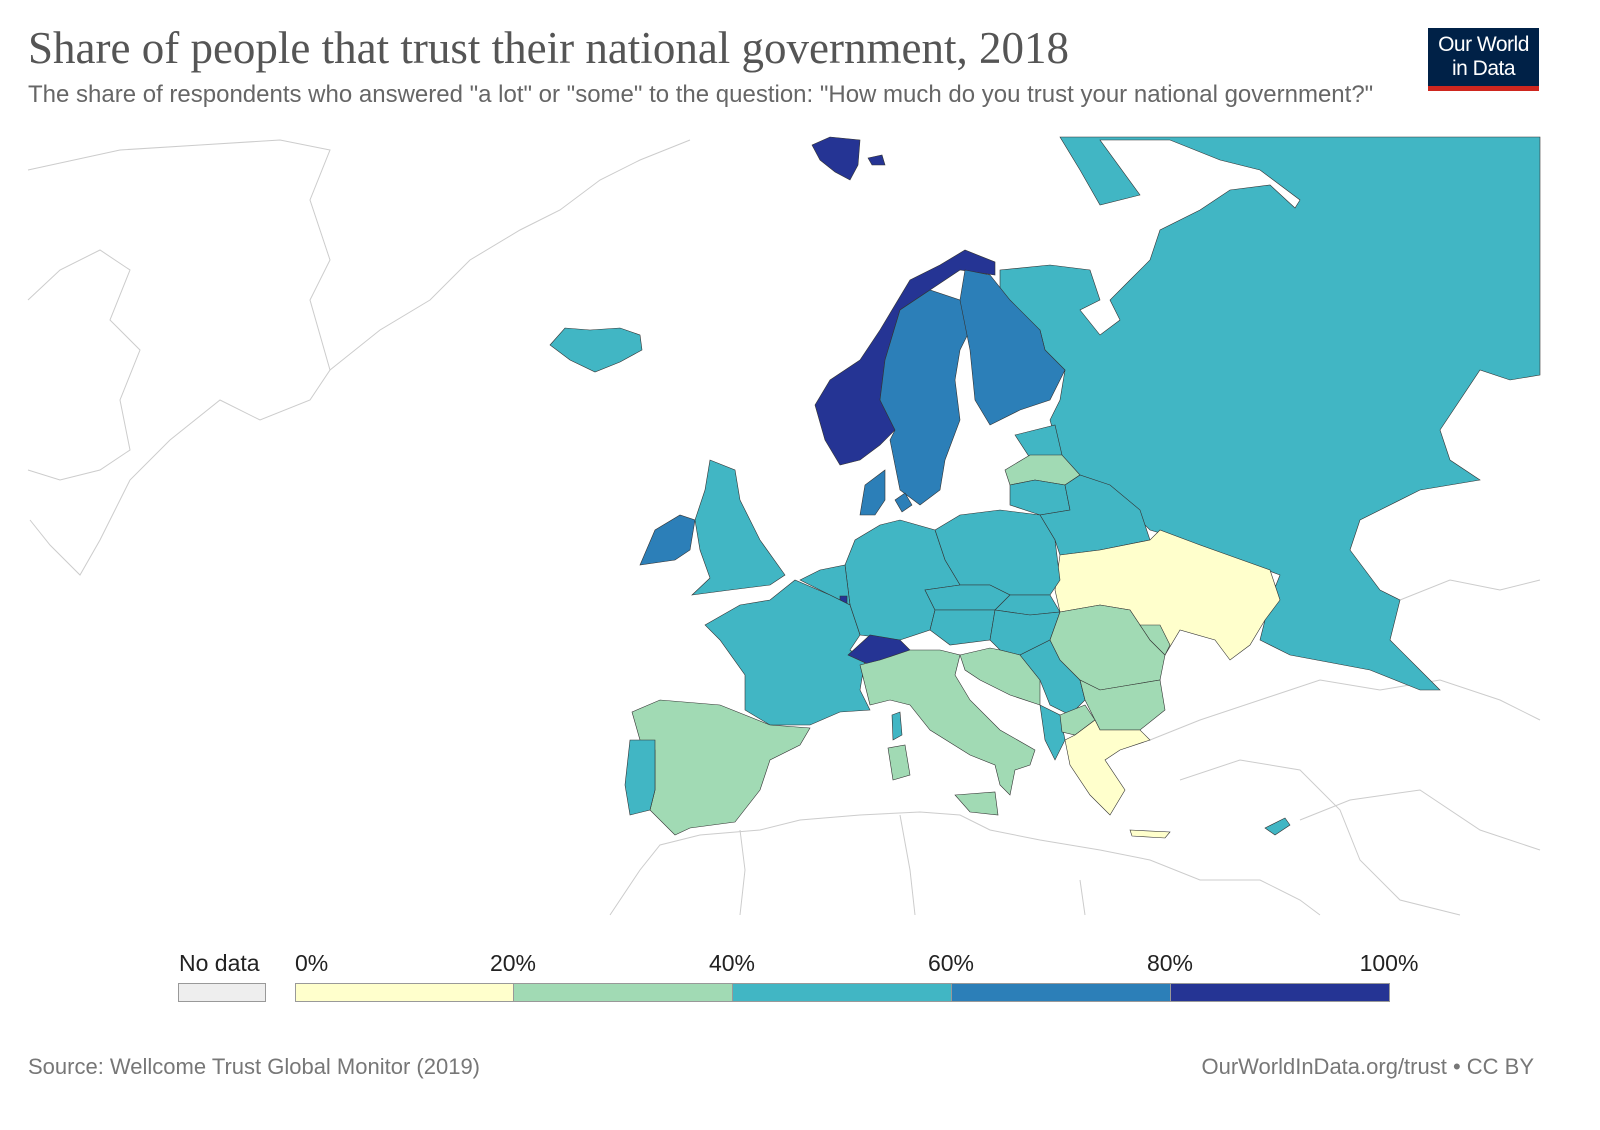 The width and height of the screenshot is (1600, 1130). Describe the element at coordinates (732, 963) in the screenshot. I see `legend-tick-label: 40%` at that location.